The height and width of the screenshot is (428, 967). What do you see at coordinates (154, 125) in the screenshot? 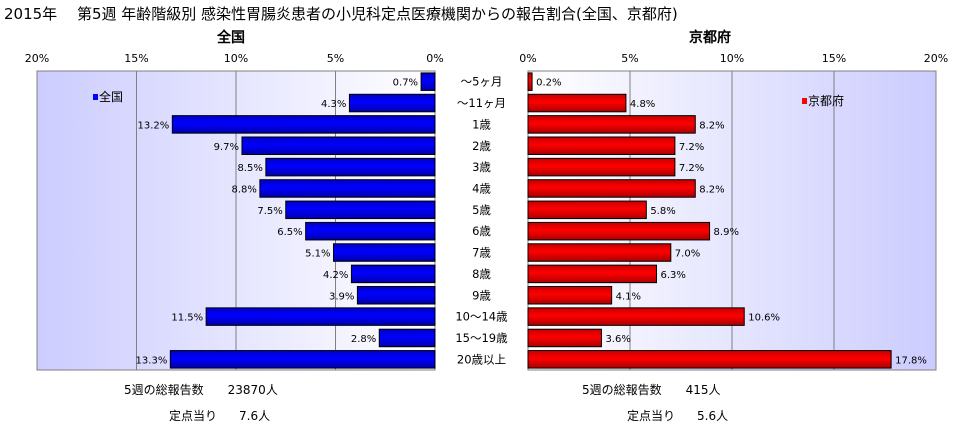
I see `data-label-left: 13.2%` at bounding box center [154, 125].